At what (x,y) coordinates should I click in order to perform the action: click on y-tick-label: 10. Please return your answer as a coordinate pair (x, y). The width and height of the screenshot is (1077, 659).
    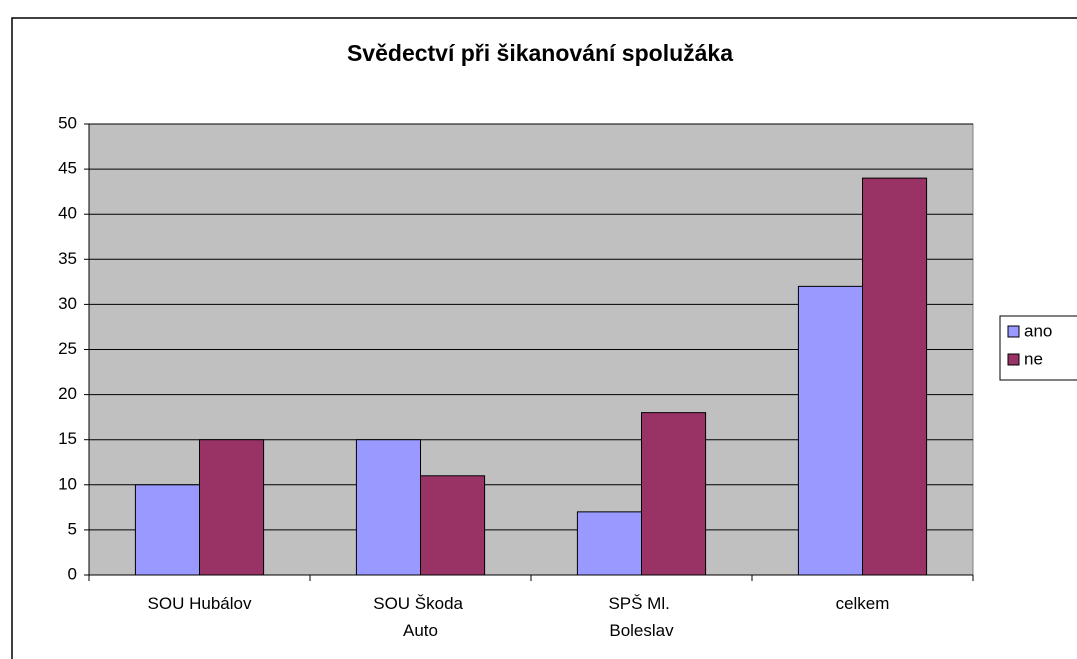
    Looking at the image, I should click on (67, 483).